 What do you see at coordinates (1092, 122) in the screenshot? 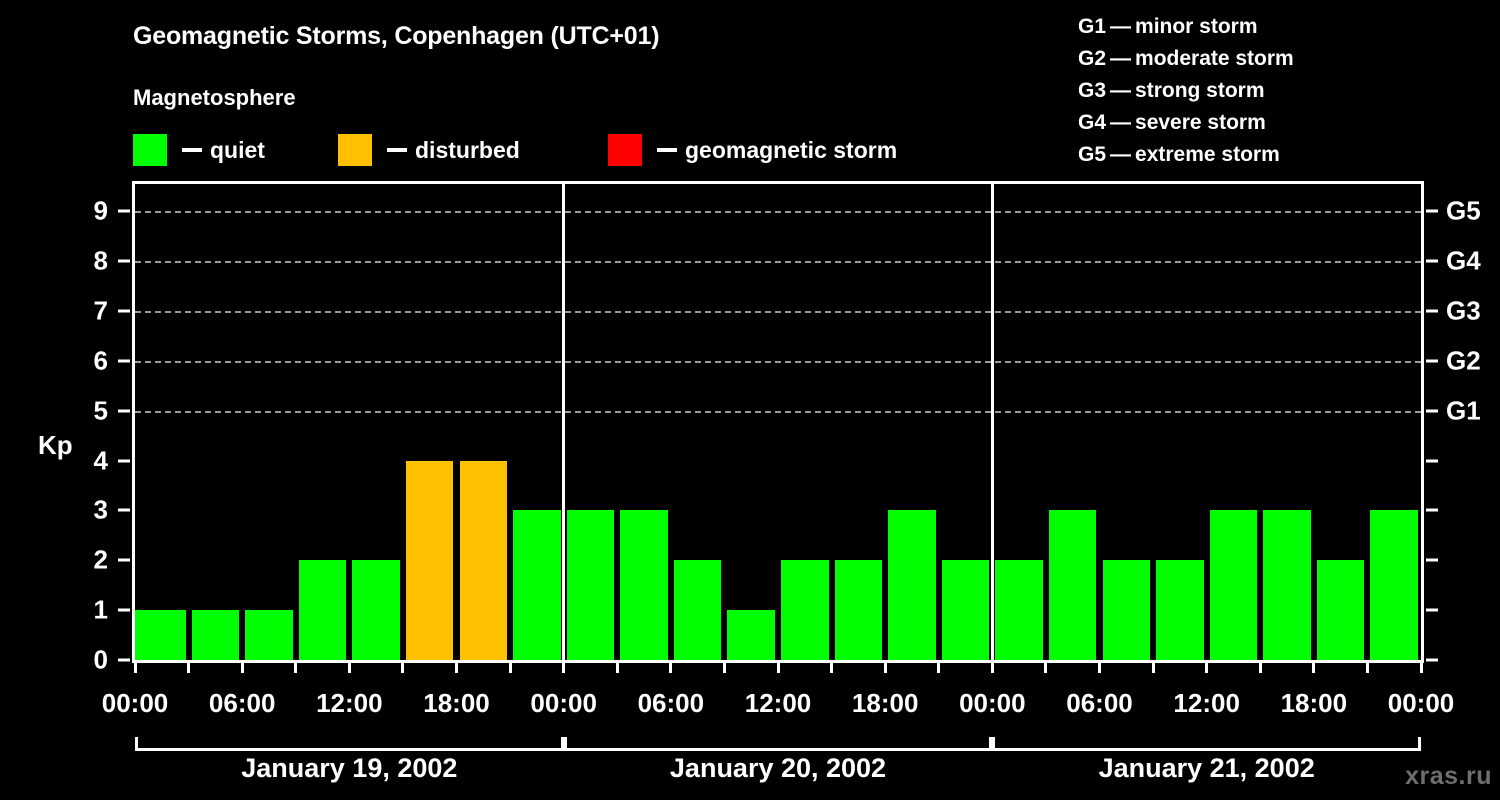
I see `g-scale-code: G4` at bounding box center [1092, 122].